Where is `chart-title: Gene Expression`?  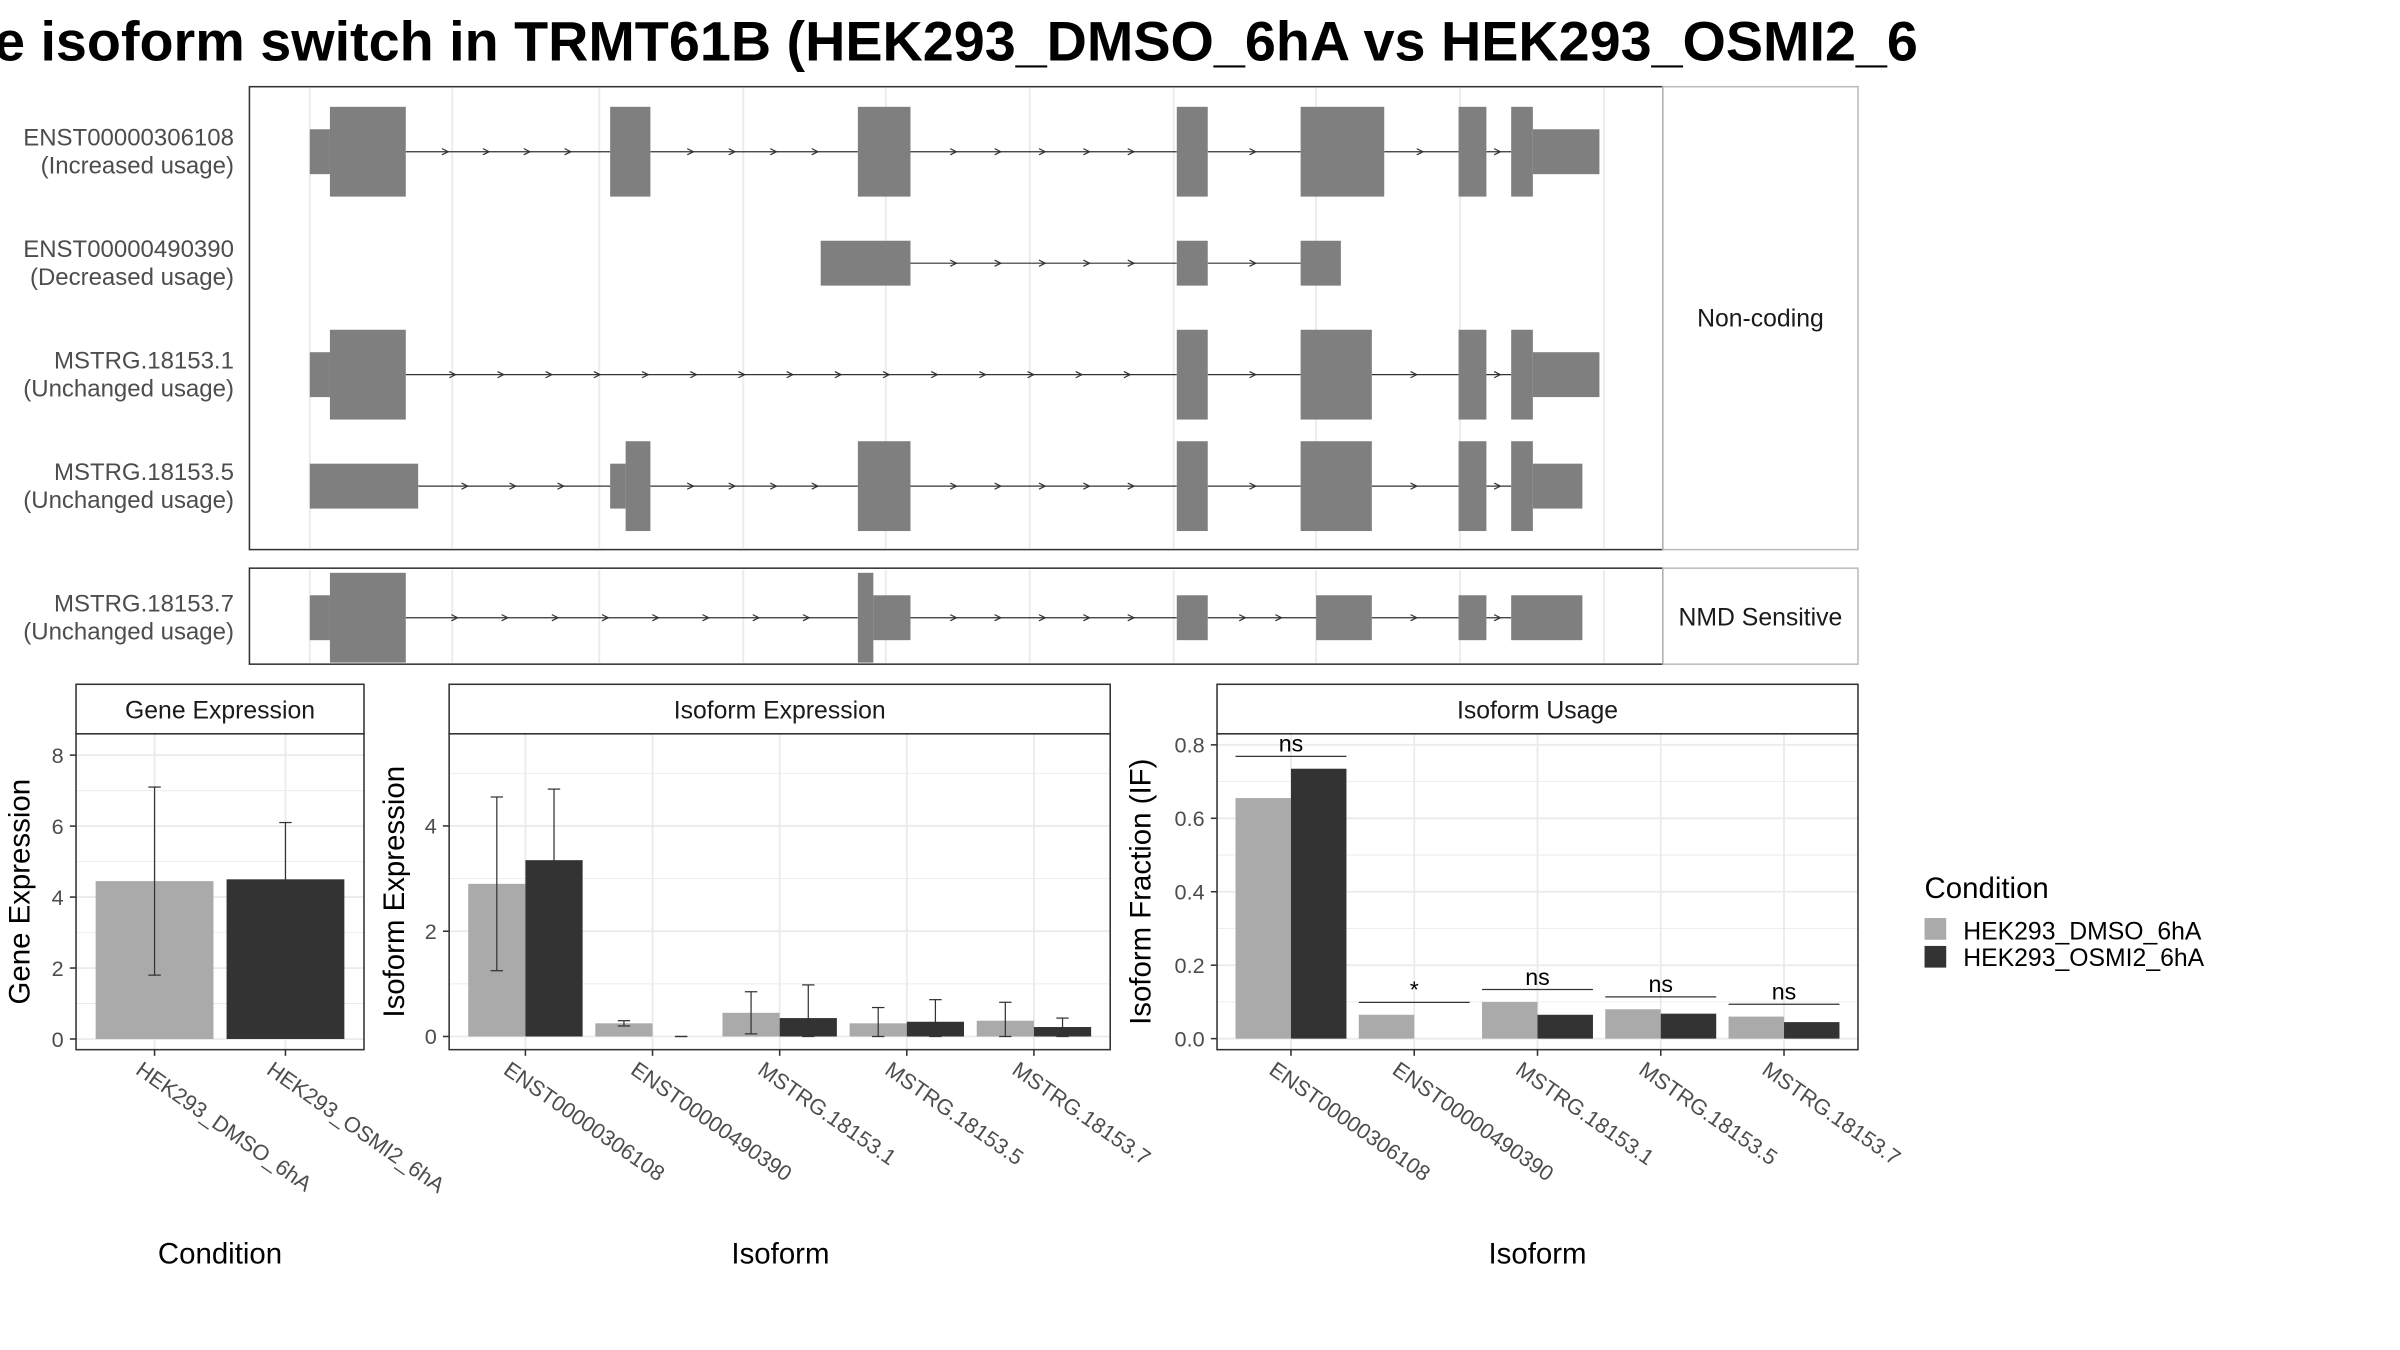 chart-title: Gene Expression is located at coordinates (220, 710).